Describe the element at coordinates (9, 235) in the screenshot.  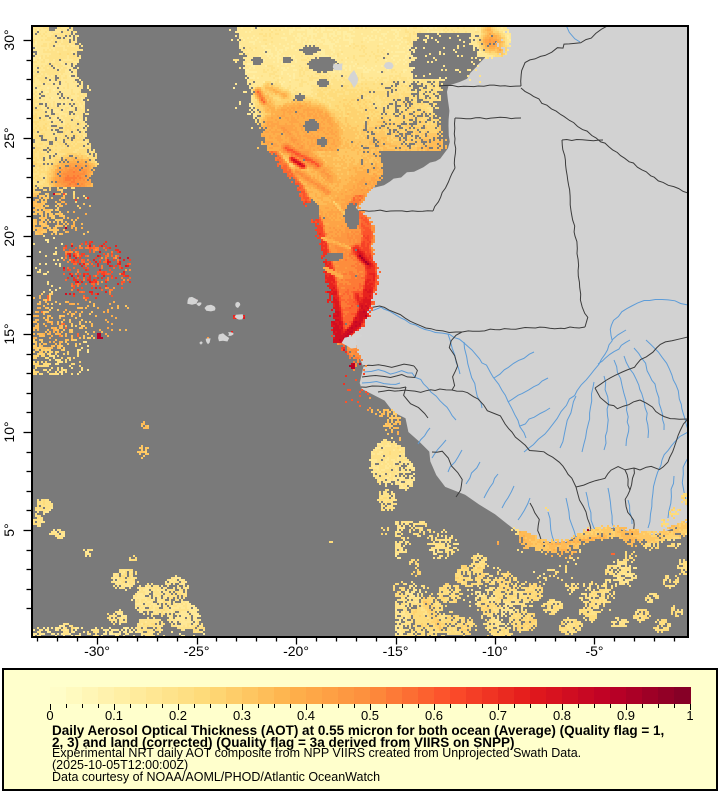
I see `svg-text: 20°` at that location.